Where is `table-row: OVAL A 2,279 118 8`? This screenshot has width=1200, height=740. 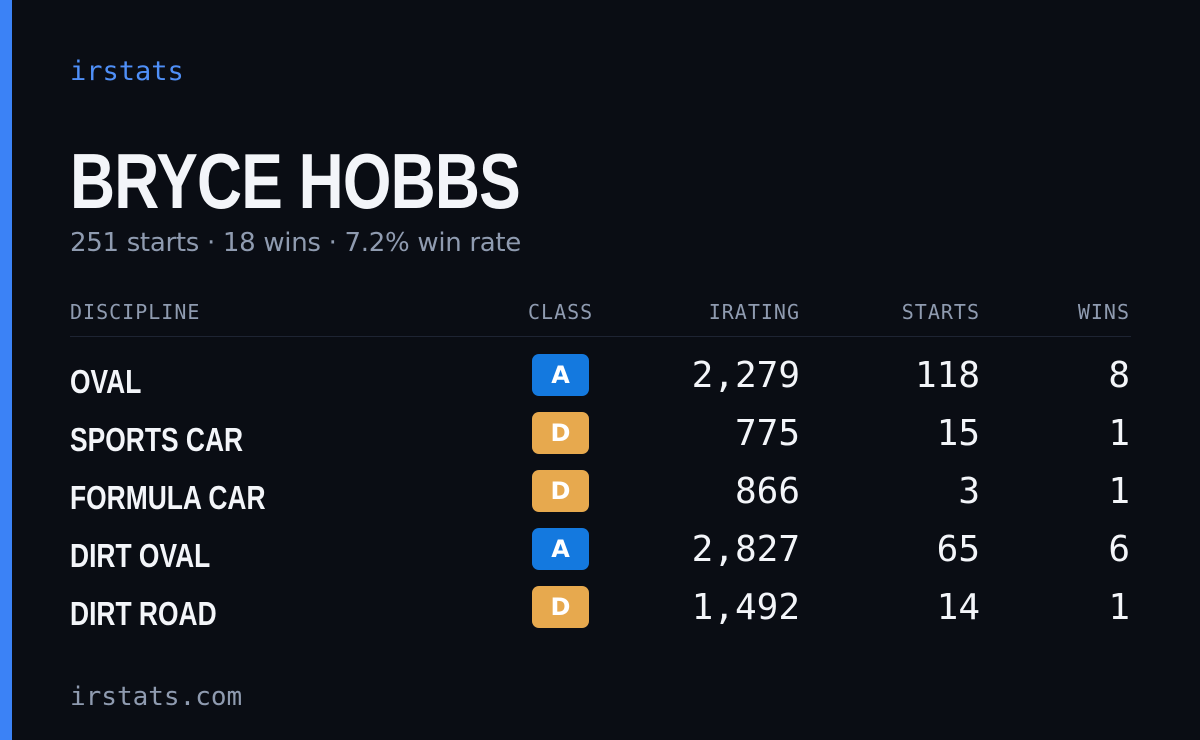 table-row: OVAL A 2,279 118 8 is located at coordinates (600, 383).